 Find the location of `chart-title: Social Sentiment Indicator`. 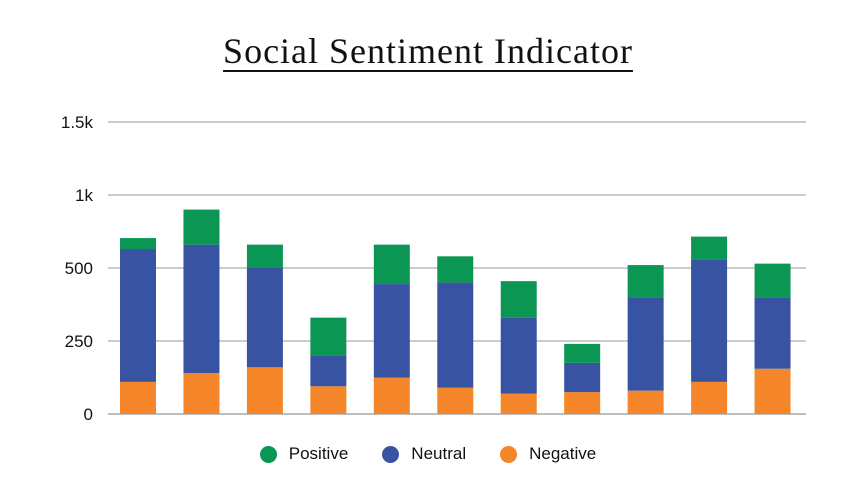

chart-title: Social Sentiment Indicator is located at coordinates (428, 51).